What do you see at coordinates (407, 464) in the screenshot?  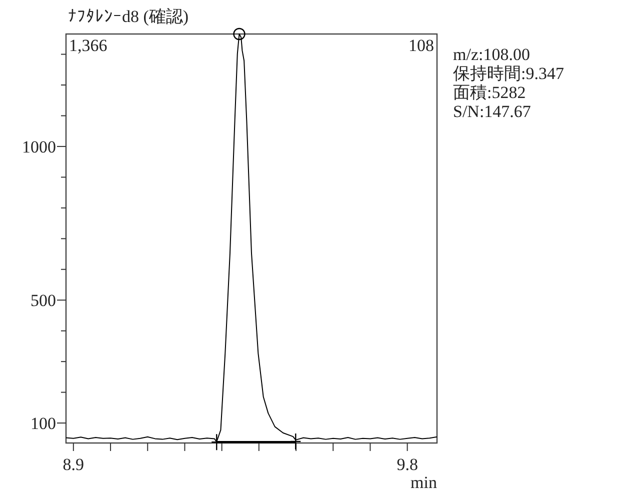 I see `xtick: 9.8` at bounding box center [407, 464].